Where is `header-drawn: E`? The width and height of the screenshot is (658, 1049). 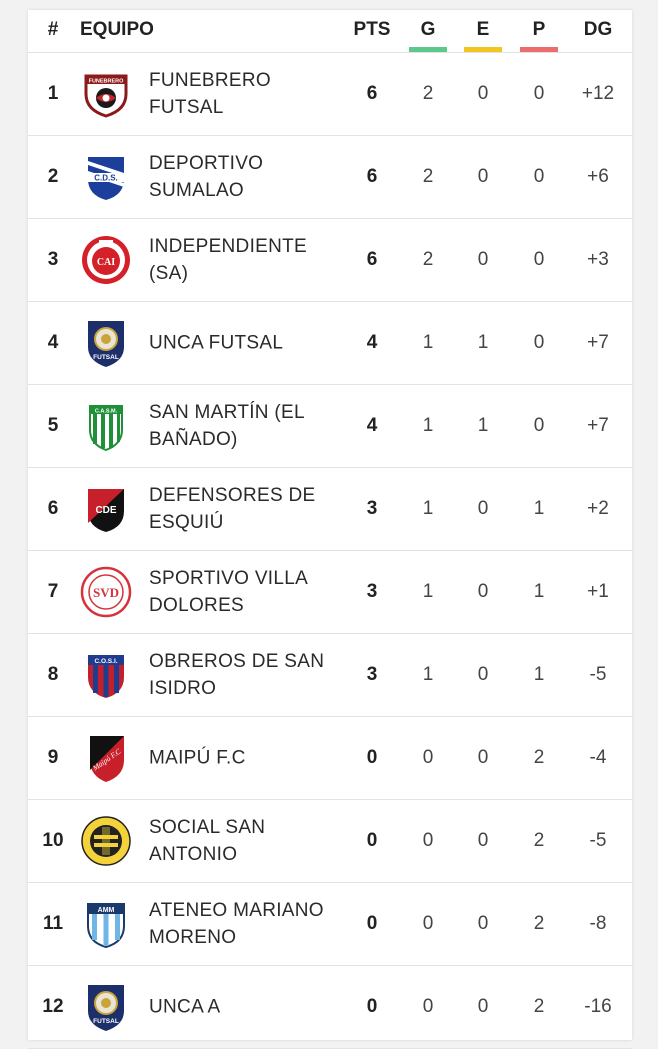 header-drawn: E is located at coordinates (483, 29).